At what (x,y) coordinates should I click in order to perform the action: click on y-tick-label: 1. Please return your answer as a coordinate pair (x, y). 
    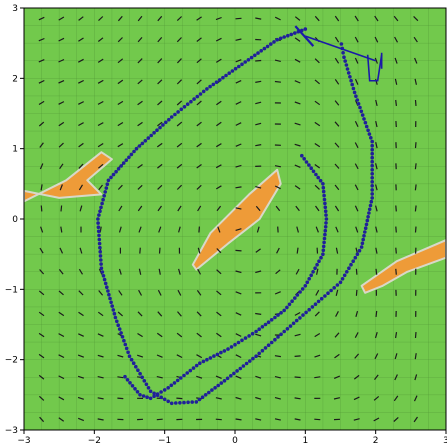
    Looking at the image, I should click on (15, 150).